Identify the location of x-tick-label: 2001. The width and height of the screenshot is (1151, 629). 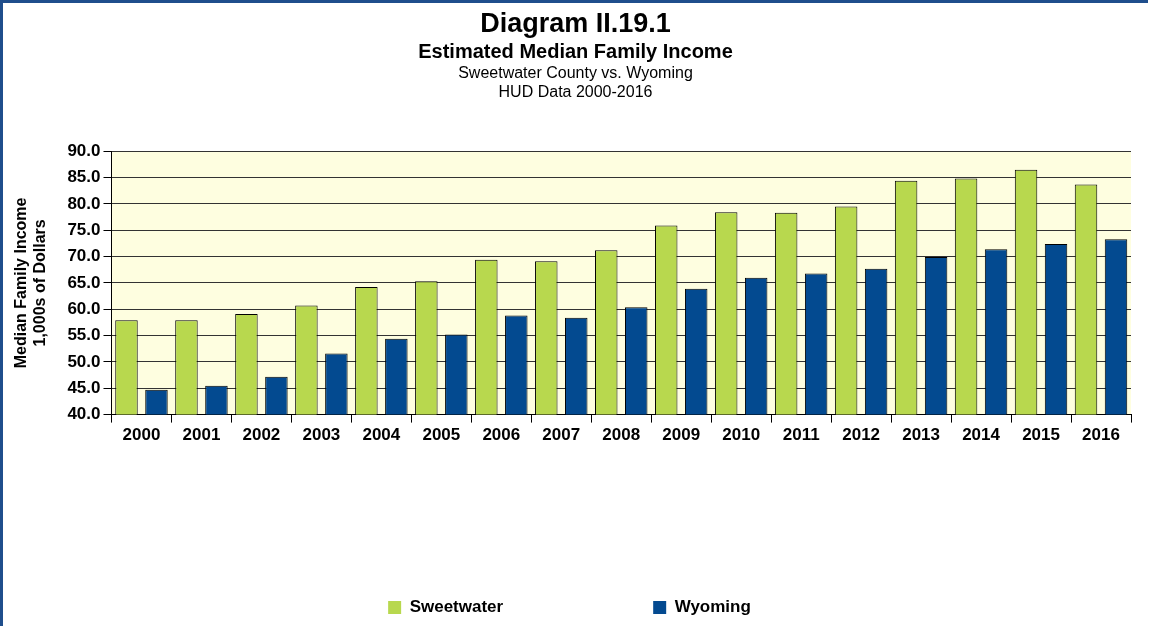
(201, 435).